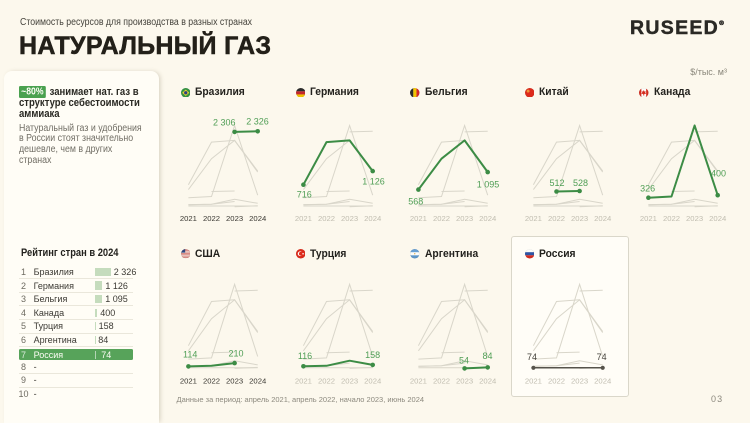 The height and width of the screenshot is (423, 750). What do you see at coordinates (224, 123) in the screenshot?
I see `svg-text: 2 306` at bounding box center [224, 123].